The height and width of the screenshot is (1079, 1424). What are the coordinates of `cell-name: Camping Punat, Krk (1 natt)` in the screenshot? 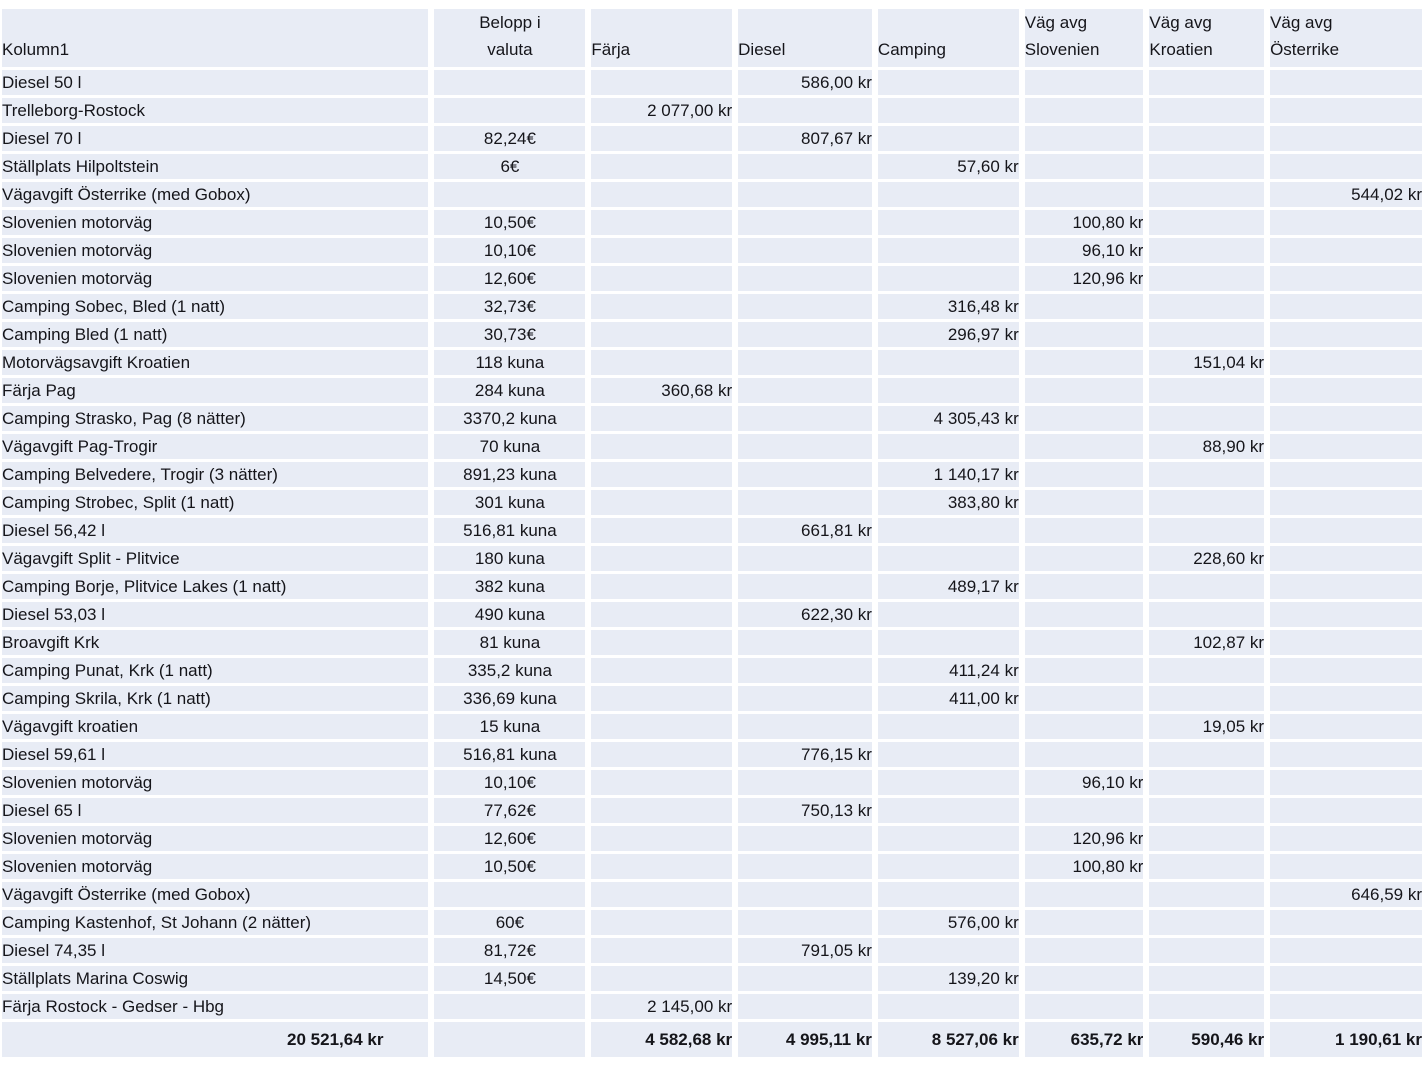 It's located at (215, 670).